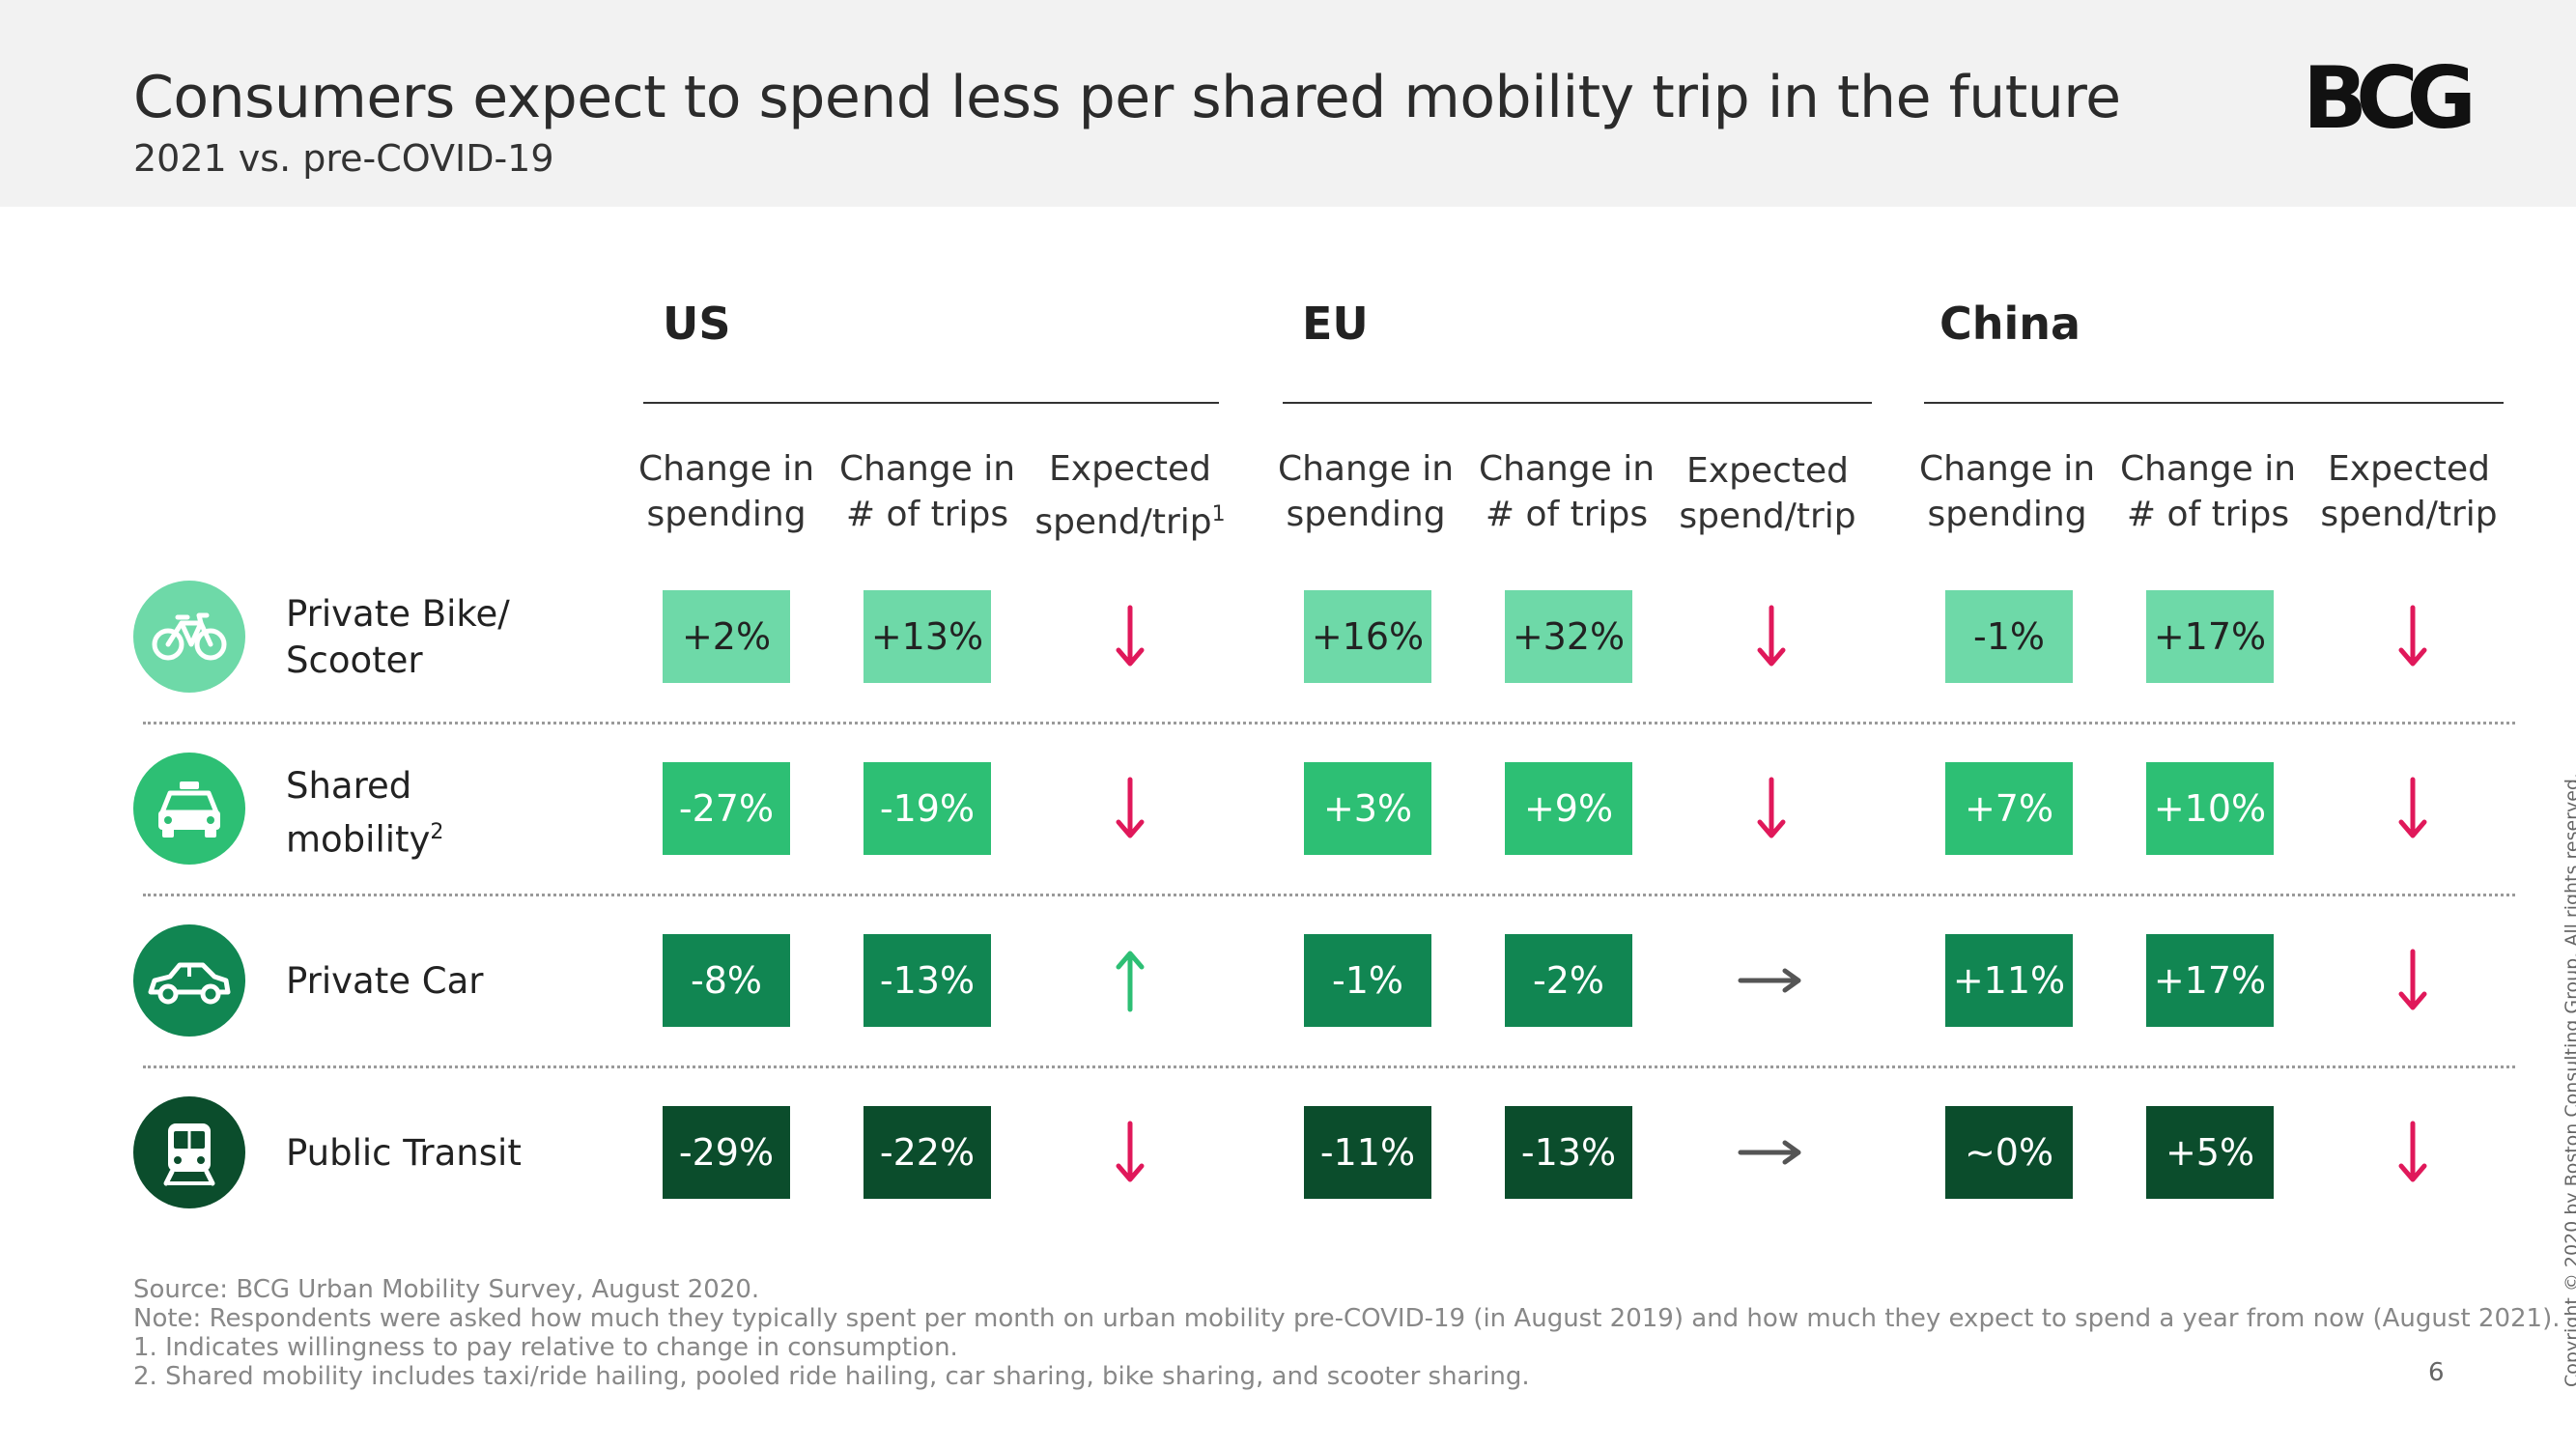  I want to click on trend-arrow-bike-china-down-icon, so click(2412, 636).